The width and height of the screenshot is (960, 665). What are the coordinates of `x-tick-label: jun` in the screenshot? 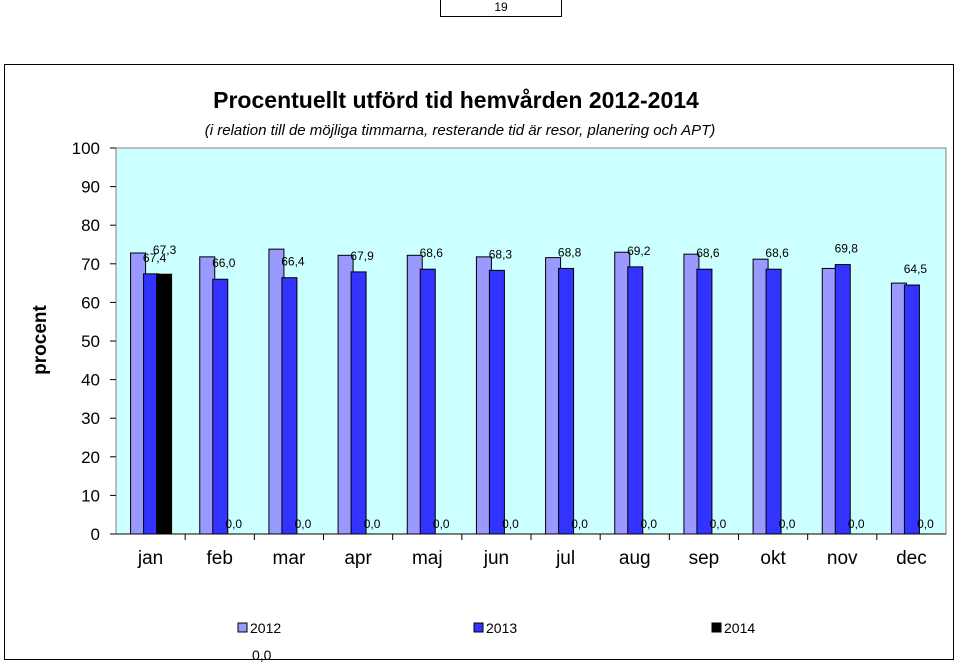 It's located at (496, 558).